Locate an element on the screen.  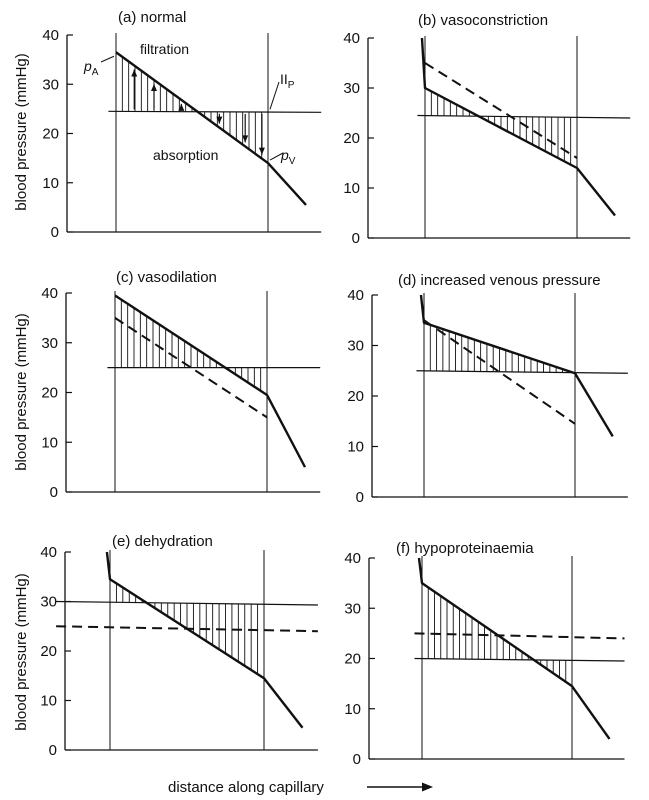
absorption-label: absorption is located at coordinates (185, 155).